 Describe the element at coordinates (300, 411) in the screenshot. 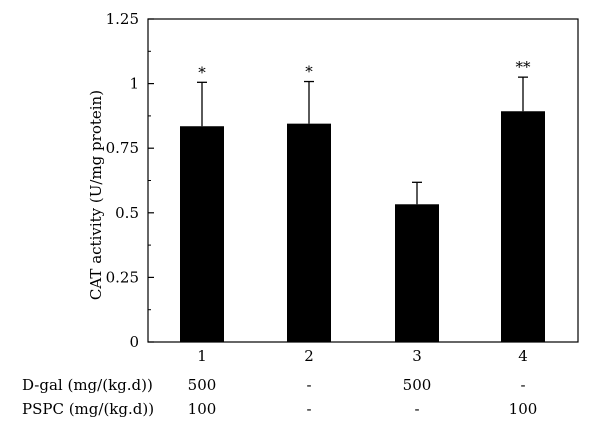

I see `table-row-pspc: PSPC (mg/(kg.d)) 100 - - 100` at that location.